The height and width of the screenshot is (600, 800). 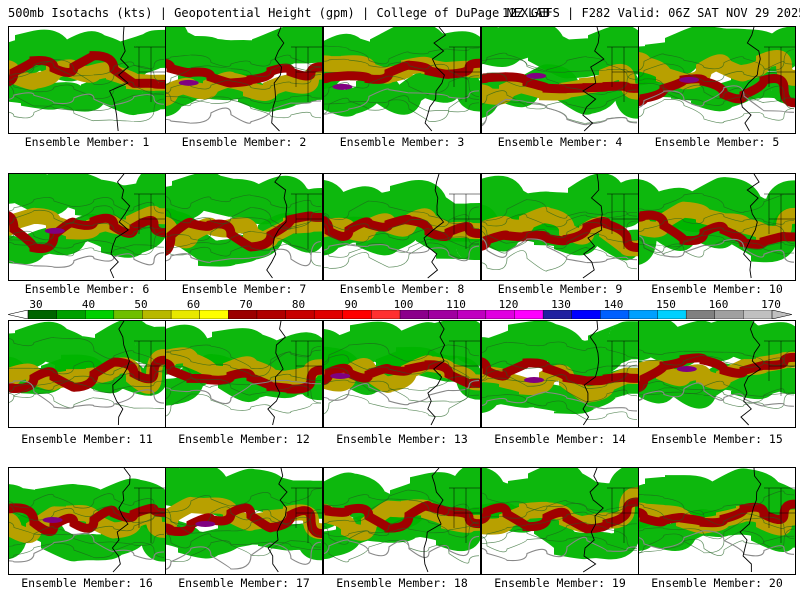 What do you see at coordinates (718, 304) in the screenshot?
I see `colorbar-tick: 160` at bounding box center [718, 304].